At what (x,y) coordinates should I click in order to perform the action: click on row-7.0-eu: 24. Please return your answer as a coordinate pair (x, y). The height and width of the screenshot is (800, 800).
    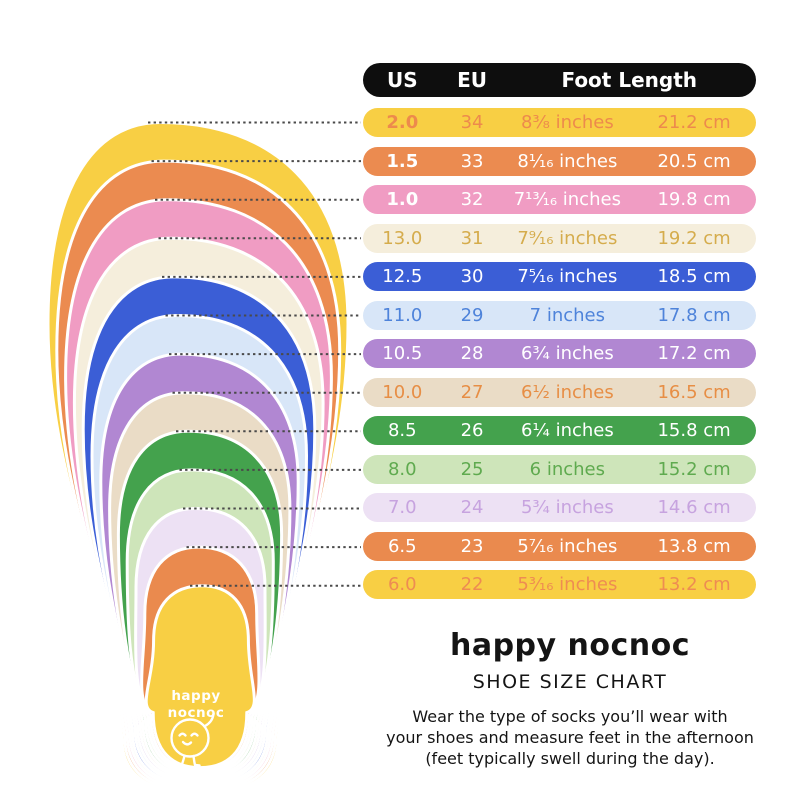
    Looking at the image, I should click on (472, 507).